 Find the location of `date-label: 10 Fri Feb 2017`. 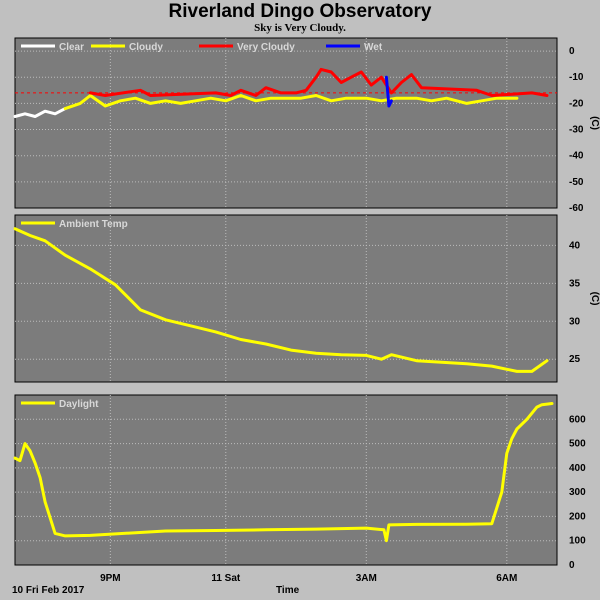

date-label: 10 Fri Feb 2017 is located at coordinates (48, 590).